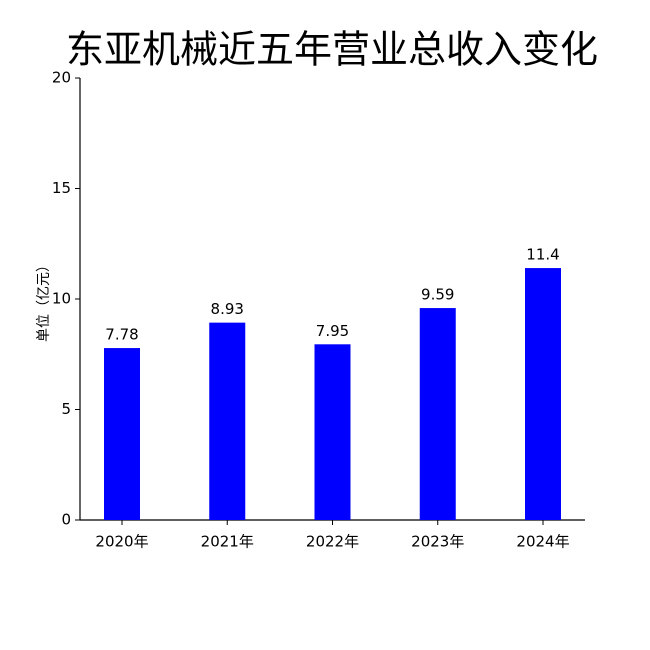 The width and height of the screenshot is (650, 650). What do you see at coordinates (227, 542) in the screenshot?
I see `x-tick-label: 2021年` at bounding box center [227, 542].